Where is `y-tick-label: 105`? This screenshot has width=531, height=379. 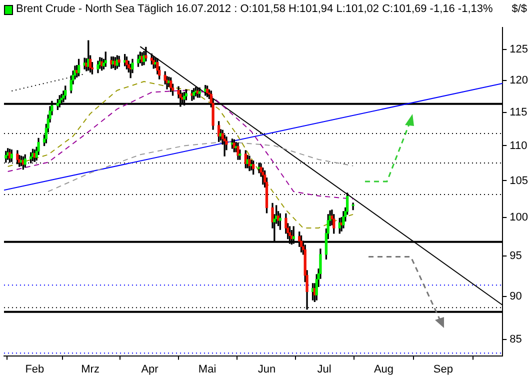
y-tick-label: 105 is located at coordinates (519, 180).